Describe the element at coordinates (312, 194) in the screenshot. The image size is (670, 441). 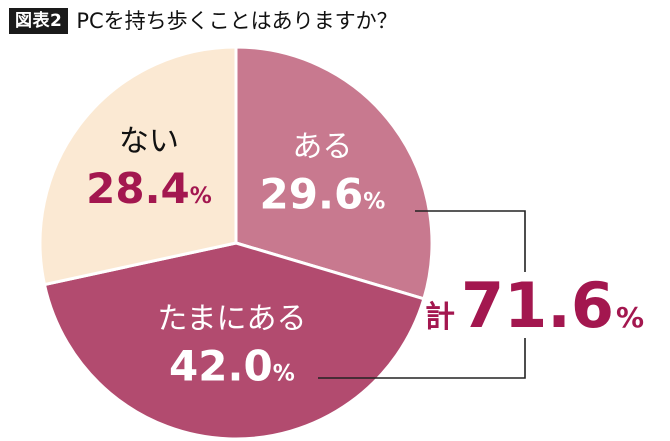
I see `slice-value-number: 29.6` at that location.